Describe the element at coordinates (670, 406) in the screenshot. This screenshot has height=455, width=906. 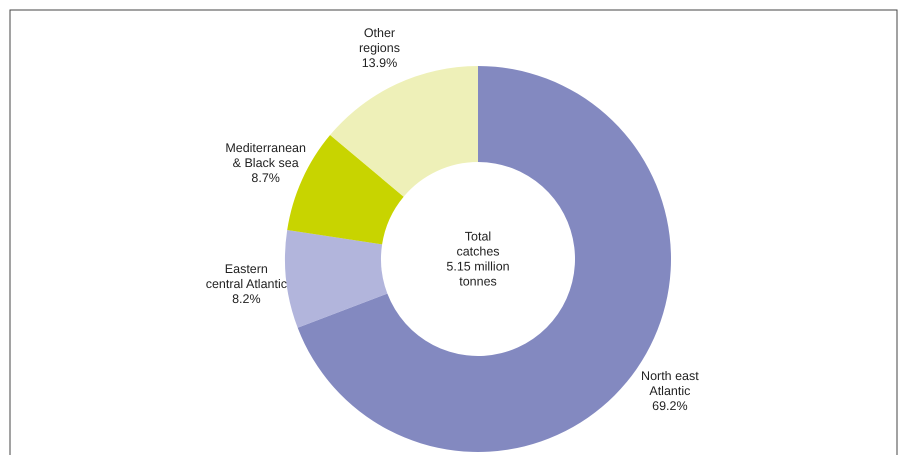
I see `data-label: 69.2%` at that location.